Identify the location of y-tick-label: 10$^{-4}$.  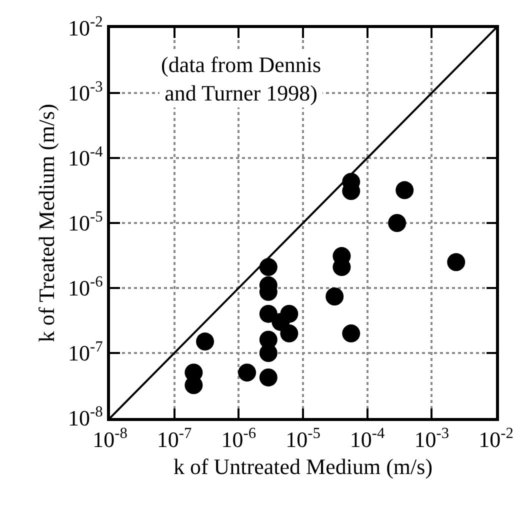
(86, 157).